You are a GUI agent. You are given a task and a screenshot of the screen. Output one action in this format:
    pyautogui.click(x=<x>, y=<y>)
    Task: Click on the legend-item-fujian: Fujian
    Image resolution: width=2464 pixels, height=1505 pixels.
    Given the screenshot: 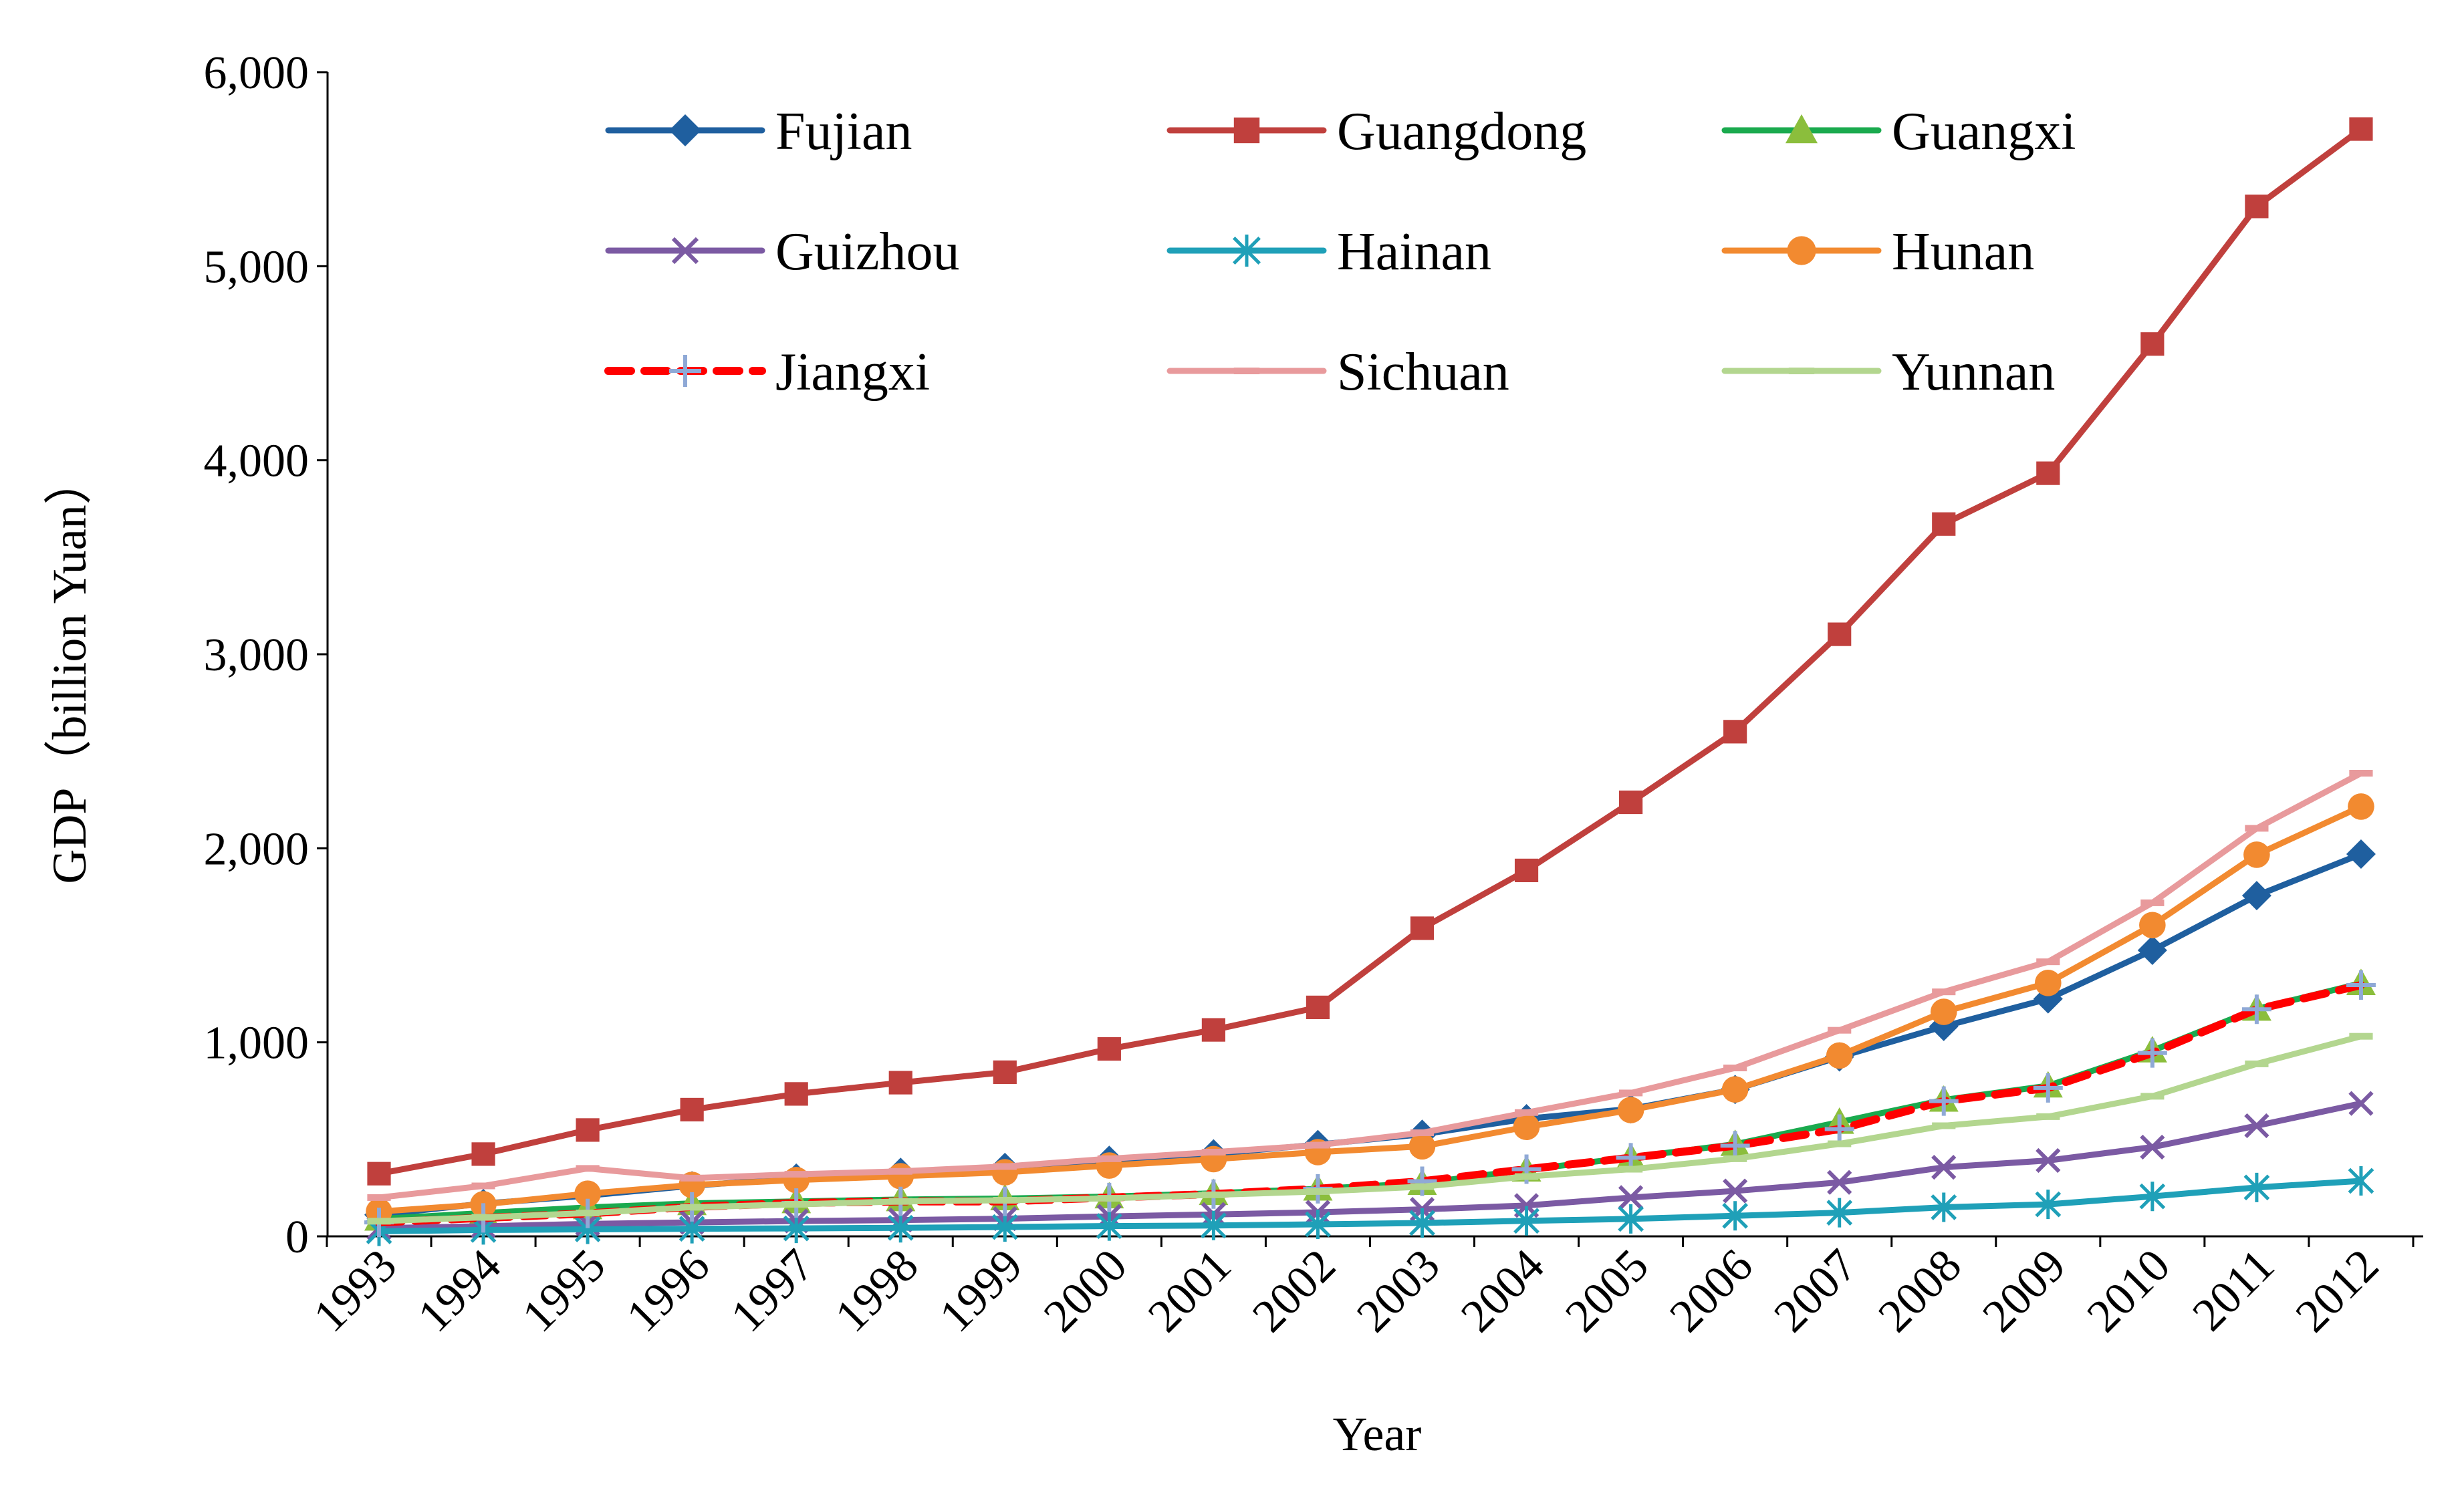 What is the action you would take?
    pyautogui.click(x=758, y=131)
    